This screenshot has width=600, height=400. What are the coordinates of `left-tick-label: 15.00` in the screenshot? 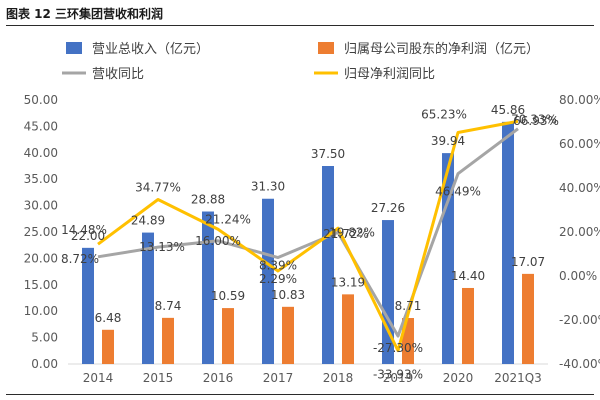 It's located at (41, 285).